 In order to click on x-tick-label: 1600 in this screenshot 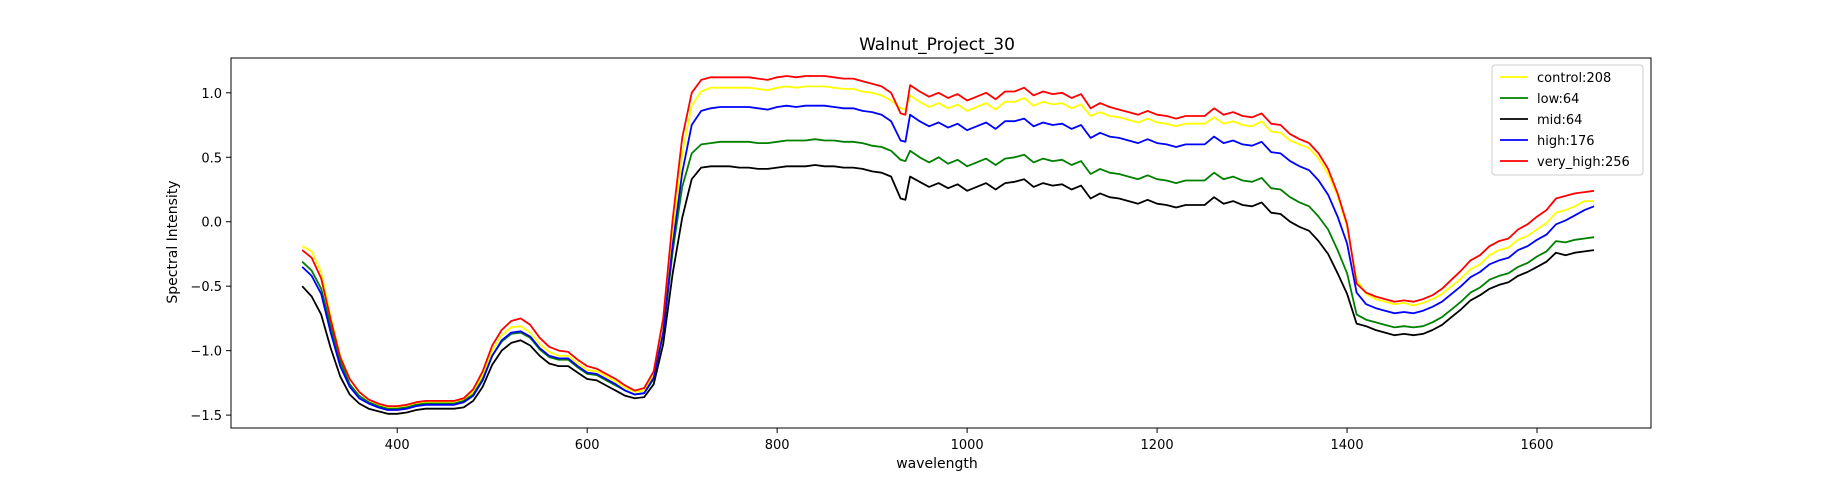, I will do `click(1536, 445)`.